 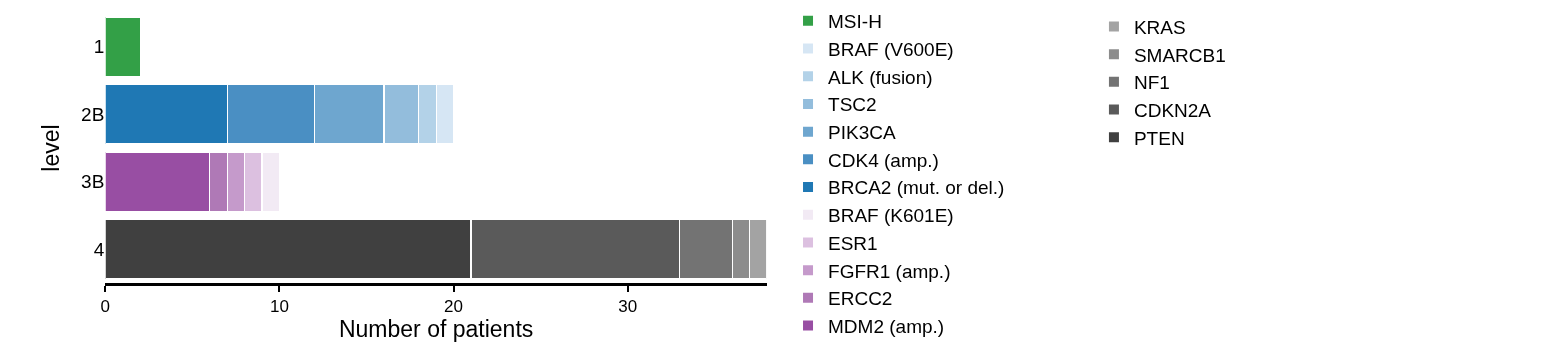 I want to click on legend-label: TSC2, so click(x=852, y=105).